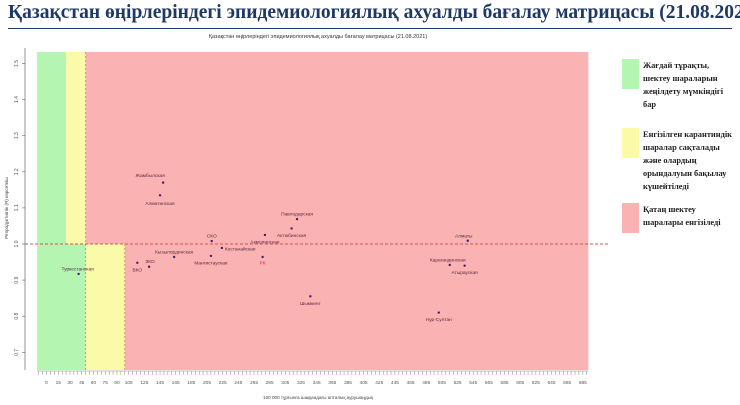  Describe the element at coordinates (254, 383) in the screenshot. I see `x-tick-label: 265` at that location.